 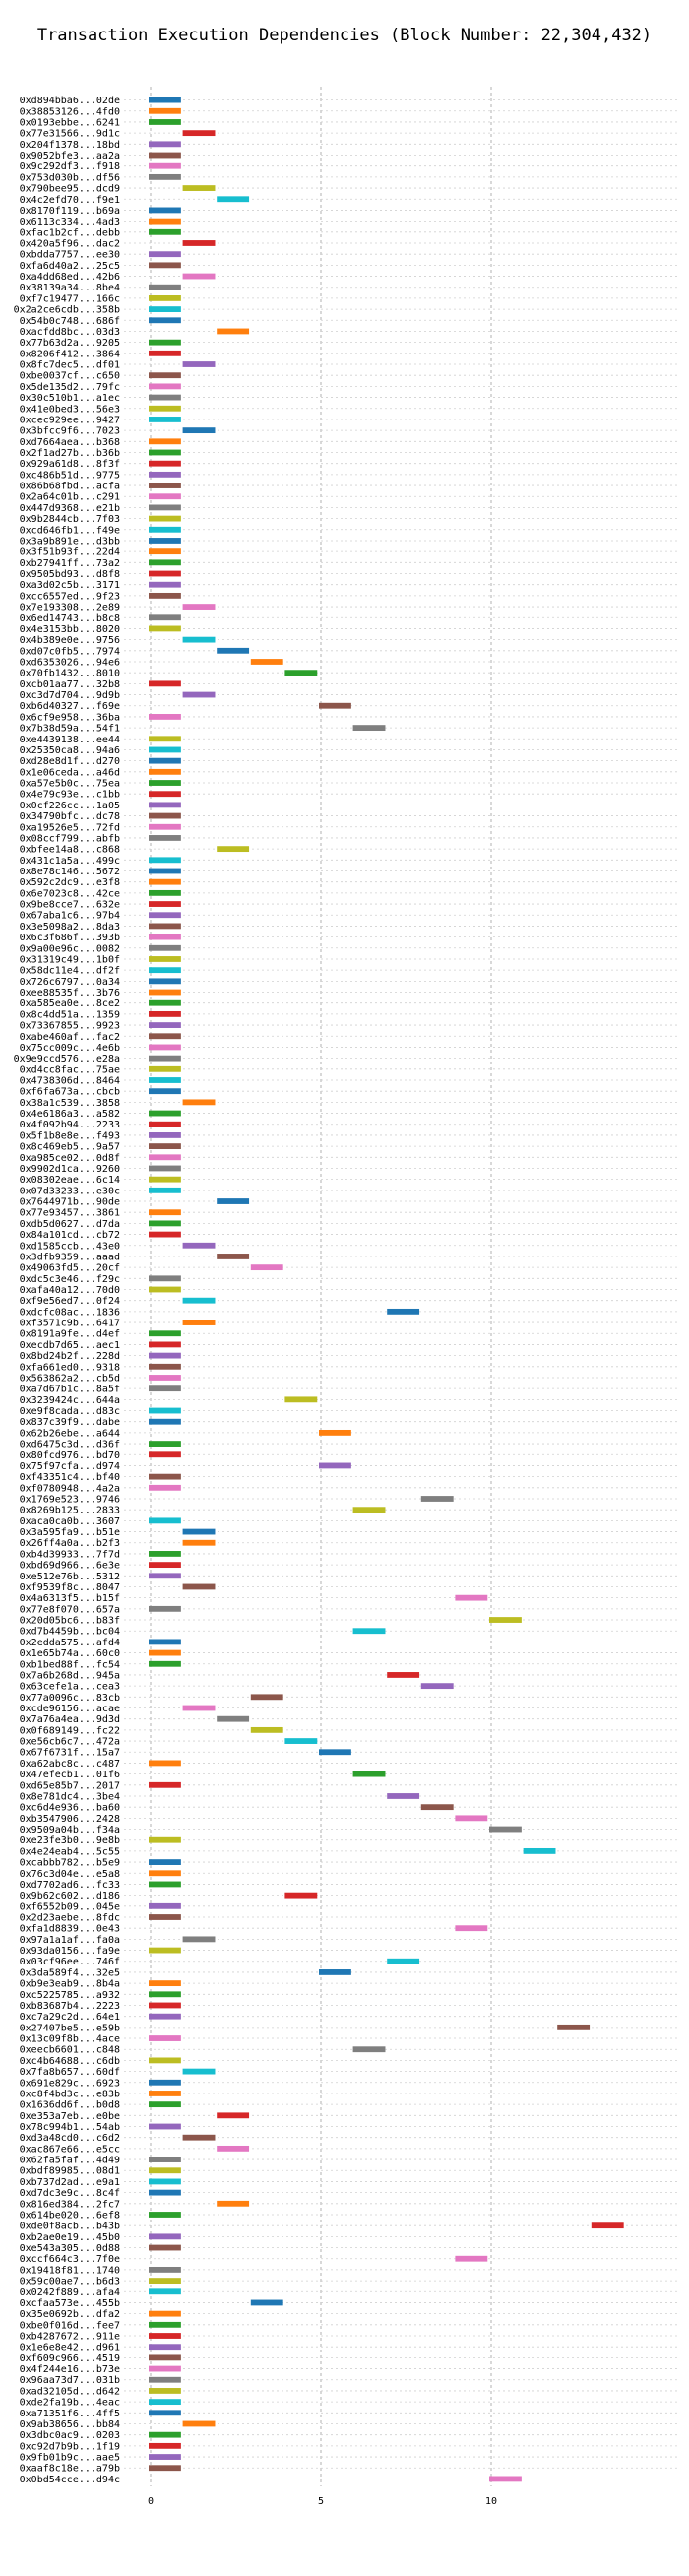 I want to click on y-tick-label: 0x4f092b94...2233, so click(x=70, y=1125).